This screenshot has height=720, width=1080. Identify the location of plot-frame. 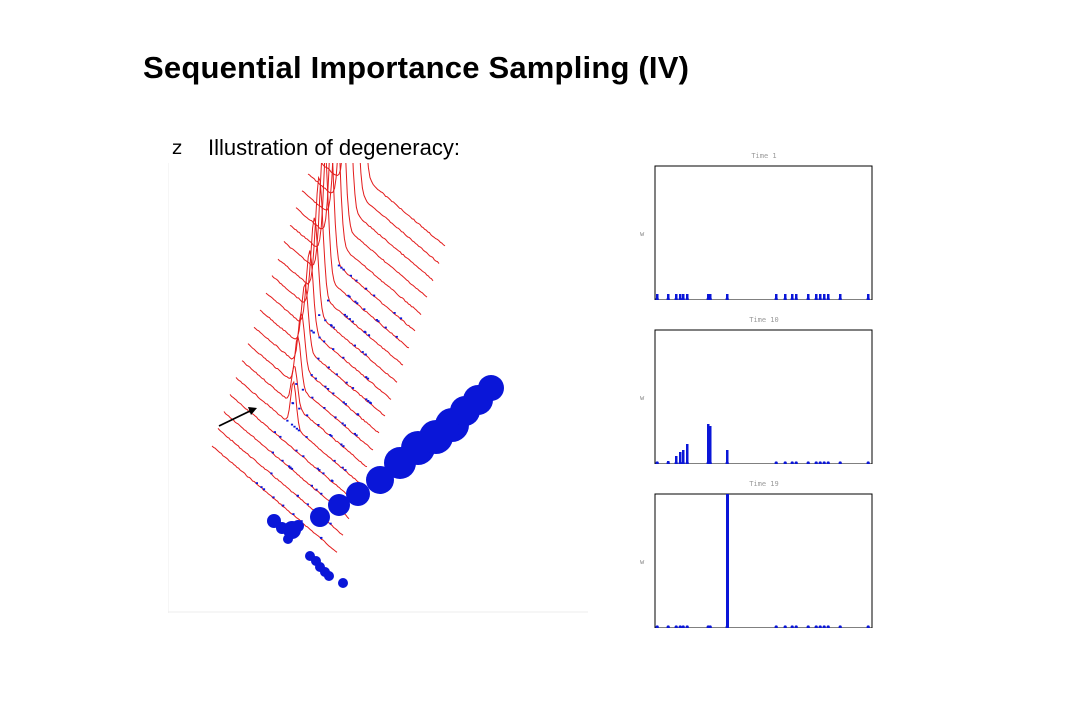
(763, 233).